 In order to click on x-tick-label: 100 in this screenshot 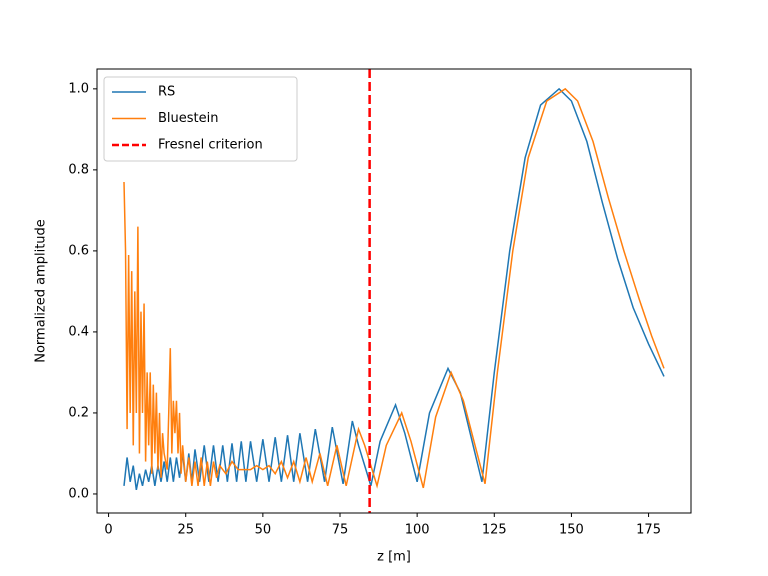, I will do `click(417, 530)`.